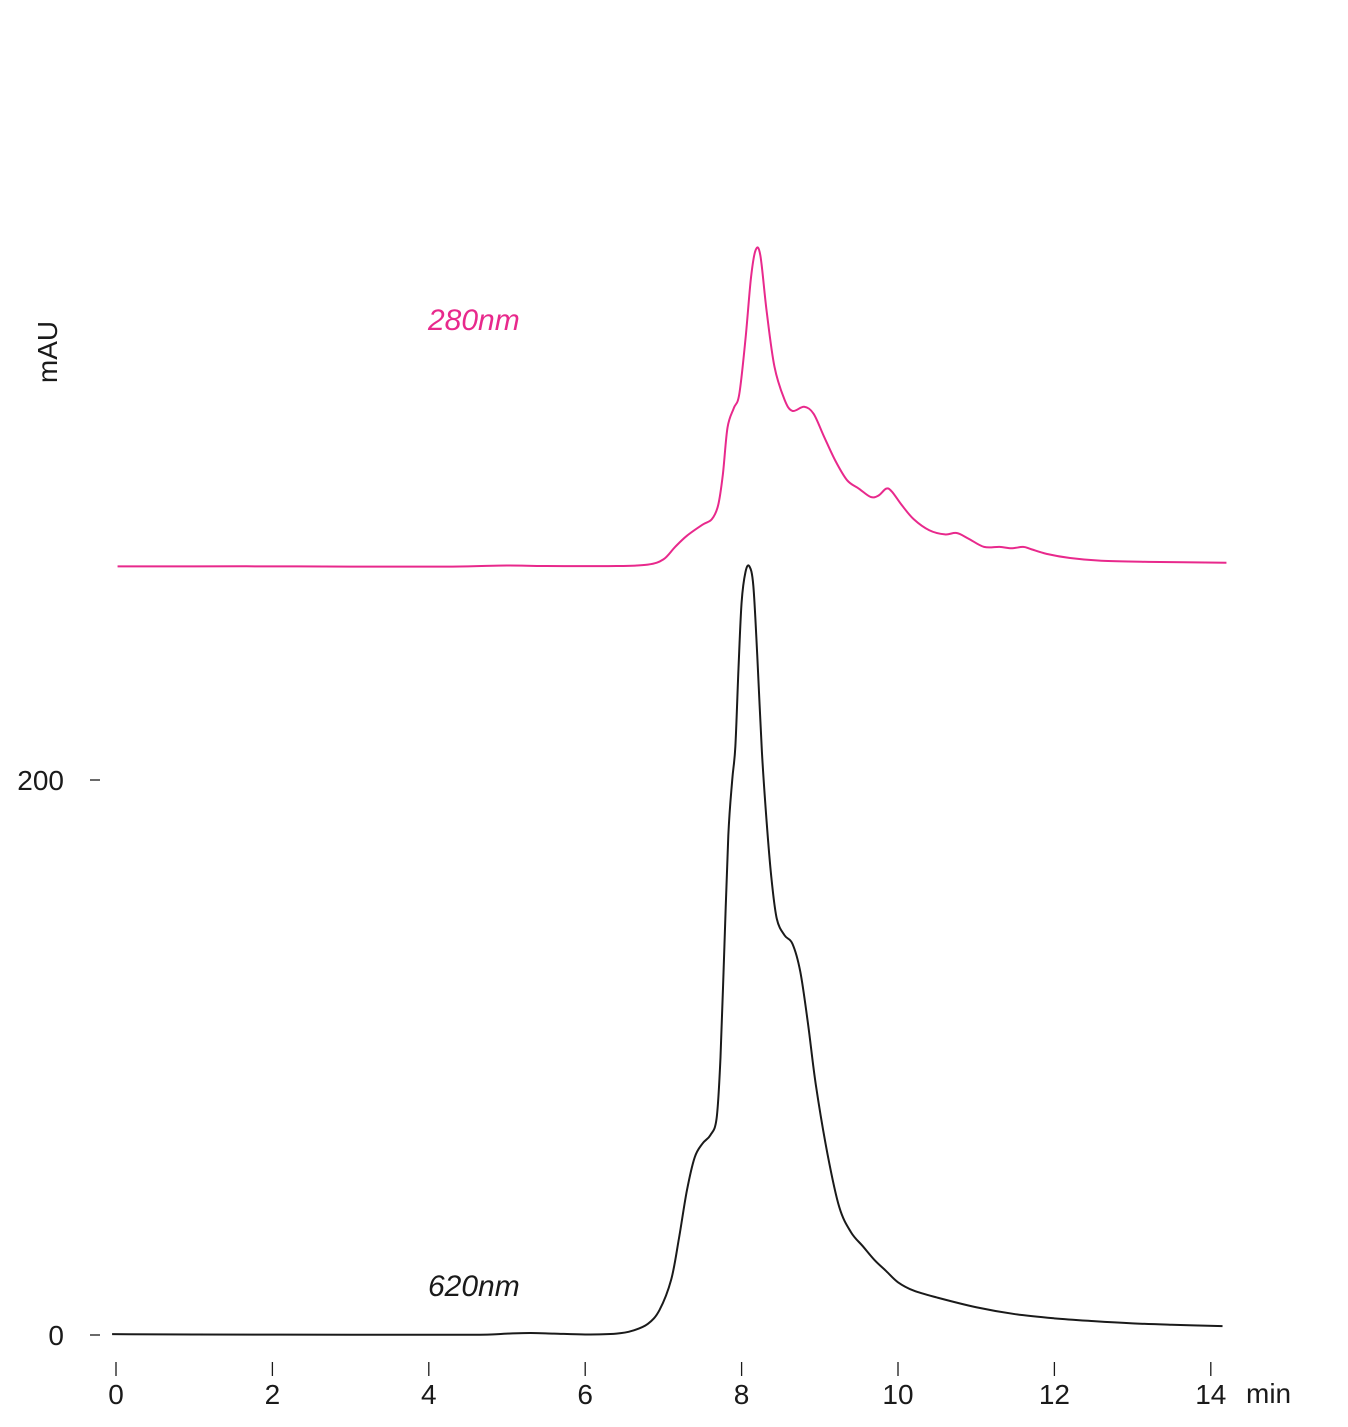  Describe the element at coordinates (40, 780) in the screenshot. I see `y-tick-label: 200` at that location.